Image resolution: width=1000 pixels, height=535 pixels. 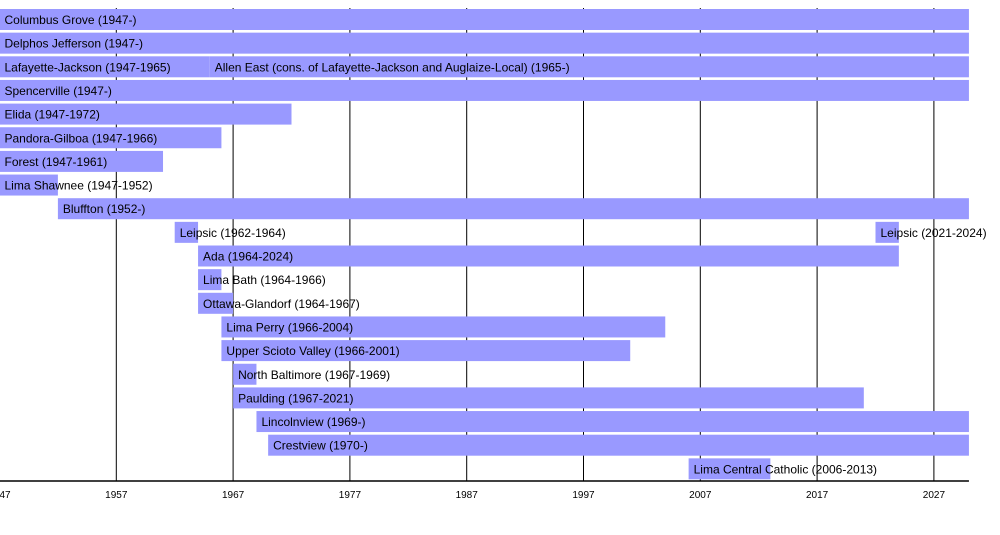 I want to click on bar-label: Lima Bath (1964-1966), so click(x=264, y=280).